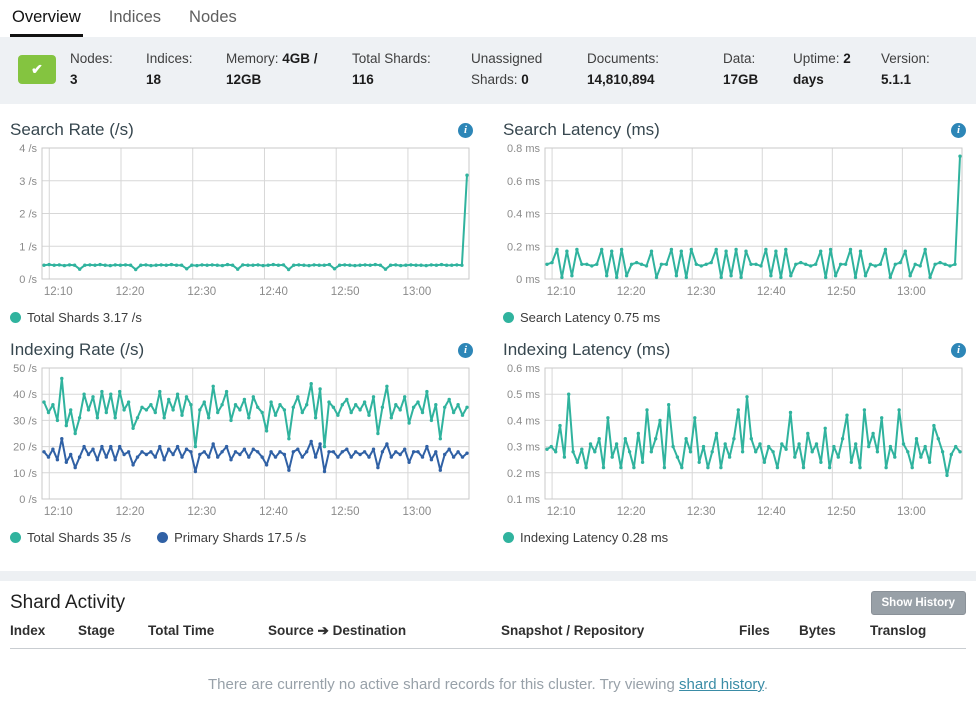  What do you see at coordinates (746, 69) in the screenshot?
I see `stat-data: Data: 17GB` at bounding box center [746, 69].